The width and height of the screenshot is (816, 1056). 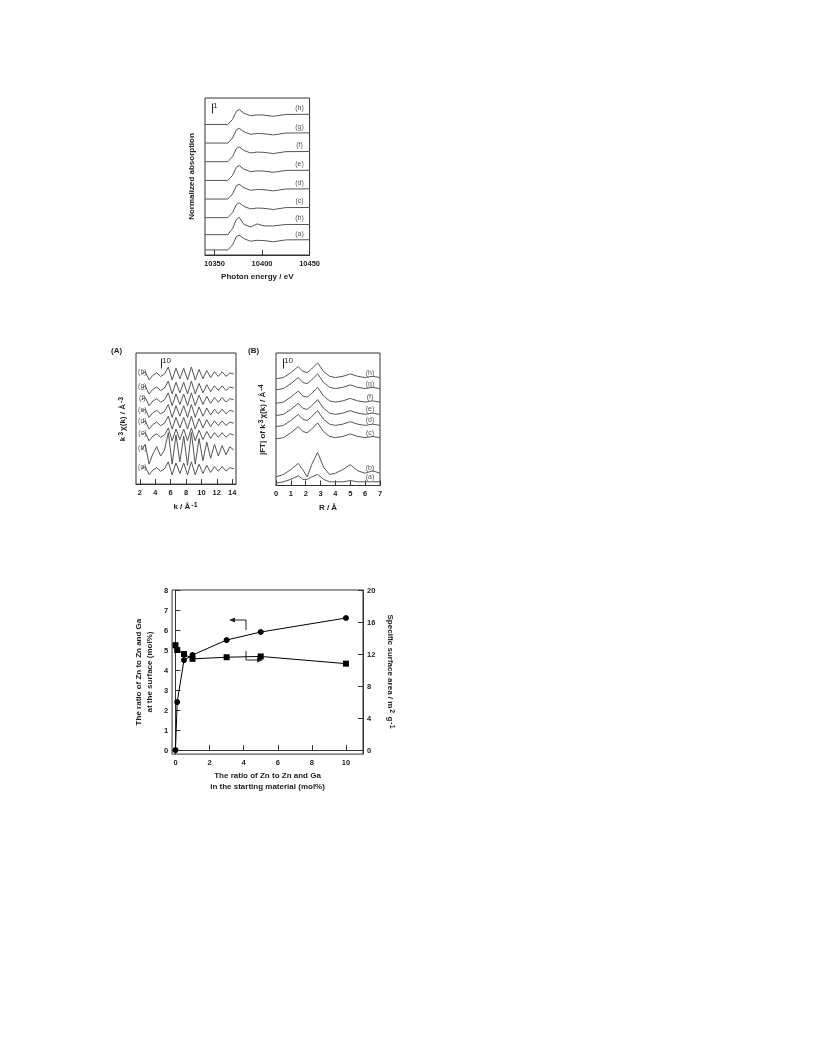 I want to click on x-axis-title: R / Å, so click(x=328, y=507).